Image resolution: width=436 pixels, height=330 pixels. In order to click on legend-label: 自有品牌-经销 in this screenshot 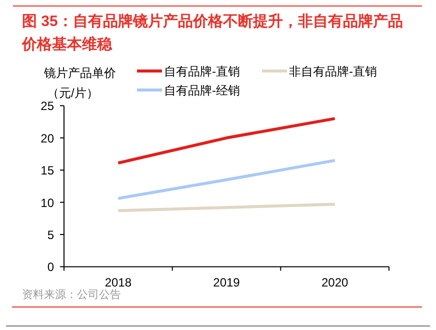, I will do `click(202, 91)`.